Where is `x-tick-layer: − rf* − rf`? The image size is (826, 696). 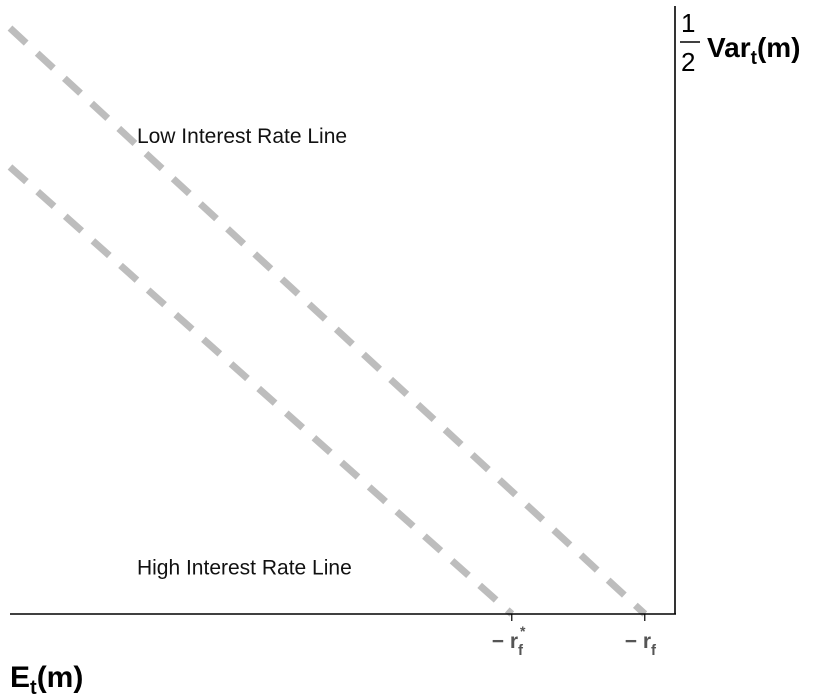 x-tick-layer: − rf* − rf is located at coordinates (574, 636).